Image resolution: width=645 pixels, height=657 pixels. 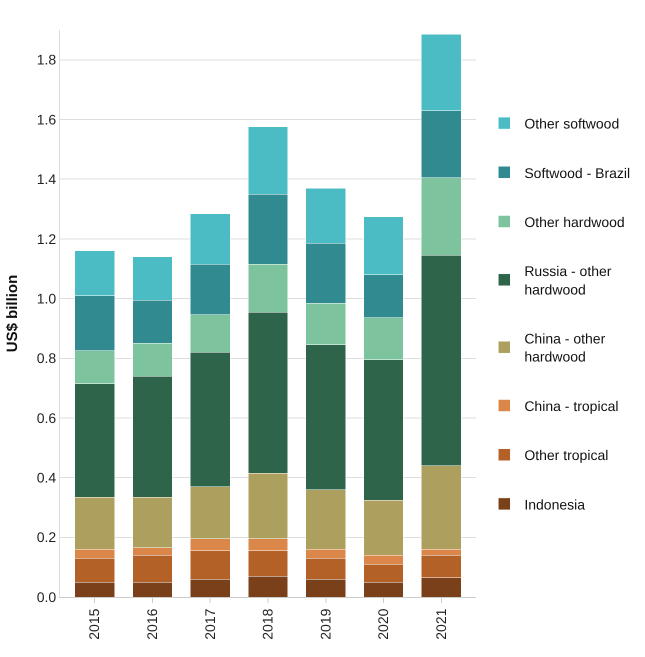 I want to click on legend-label: China - tropical, so click(x=571, y=406).